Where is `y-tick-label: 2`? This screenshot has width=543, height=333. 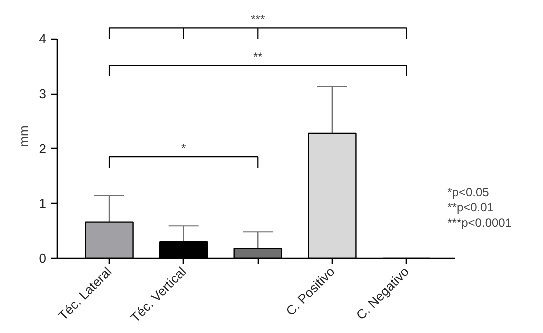 y-tick-label: 2 is located at coordinates (43, 148).